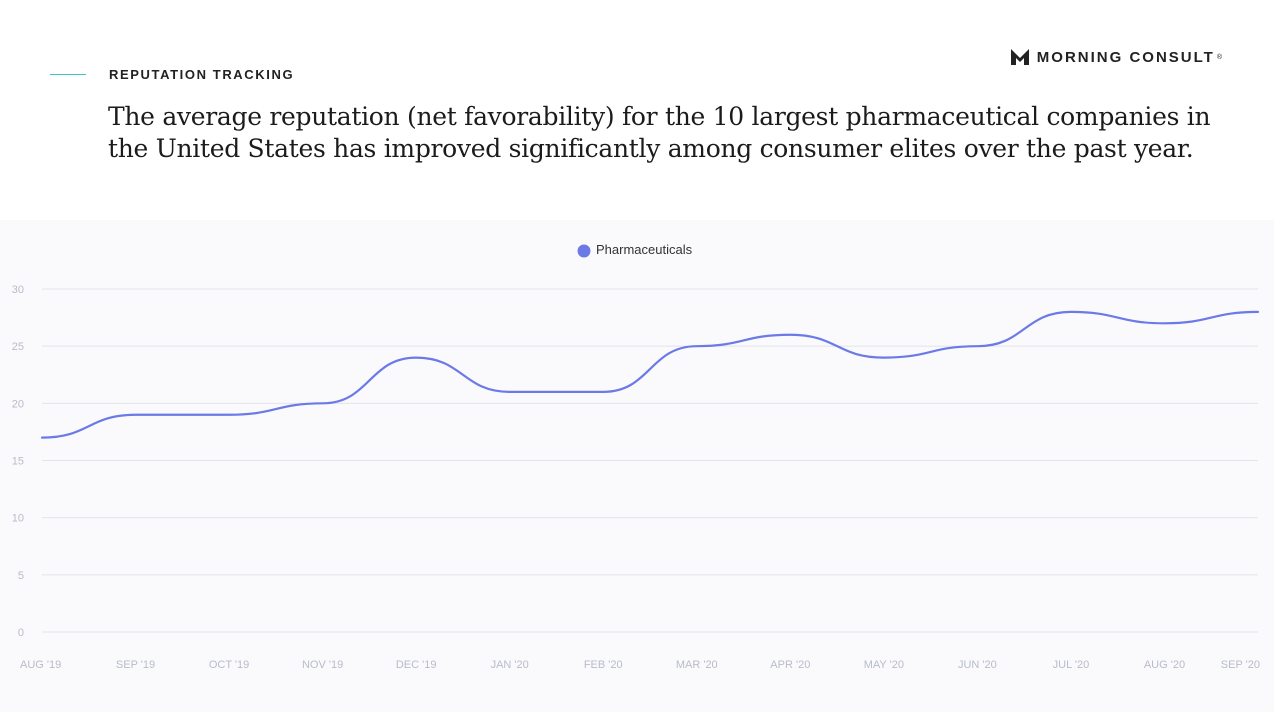  Describe the element at coordinates (416, 665) in the screenshot. I see `x-tick-label: DEC '19` at that location.